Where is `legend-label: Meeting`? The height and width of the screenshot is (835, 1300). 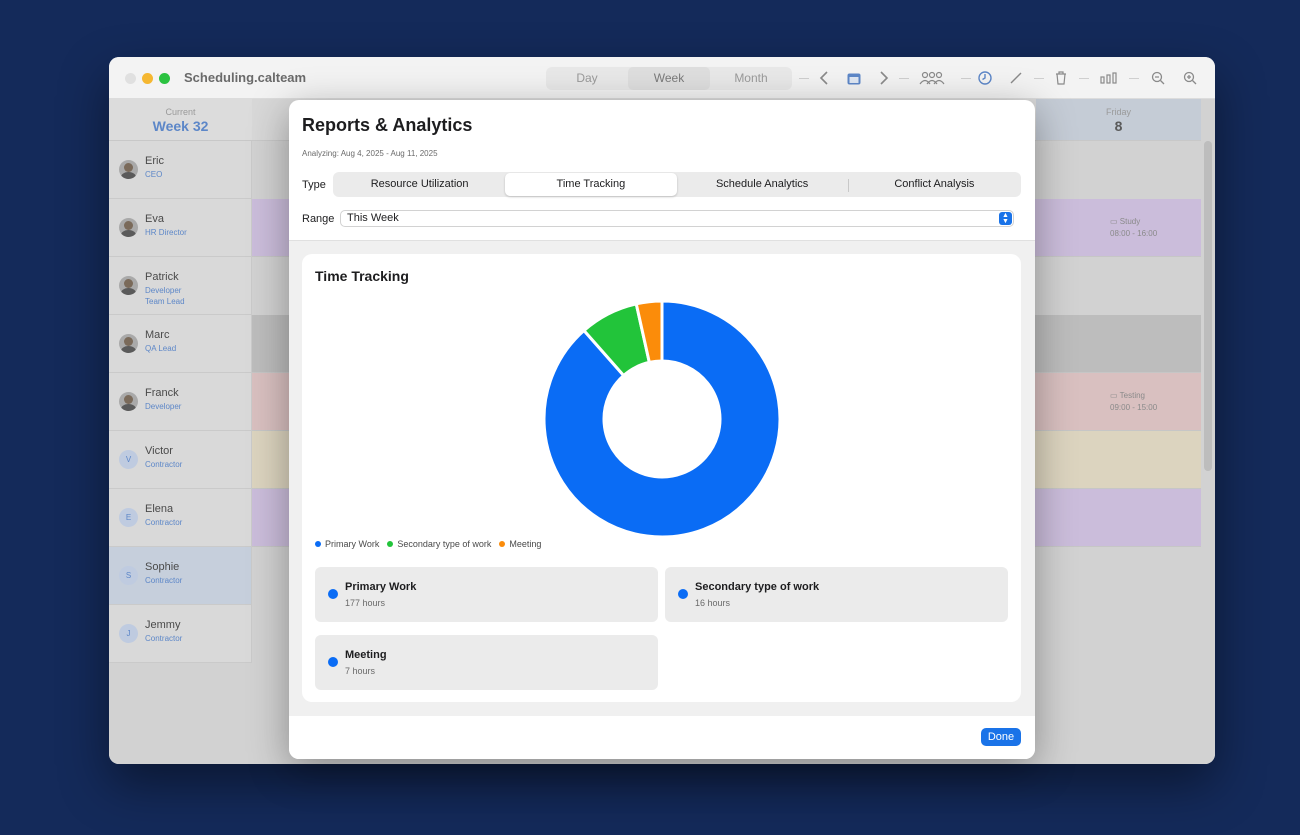 legend-label: Meeting is located at coordinates (525, 544).